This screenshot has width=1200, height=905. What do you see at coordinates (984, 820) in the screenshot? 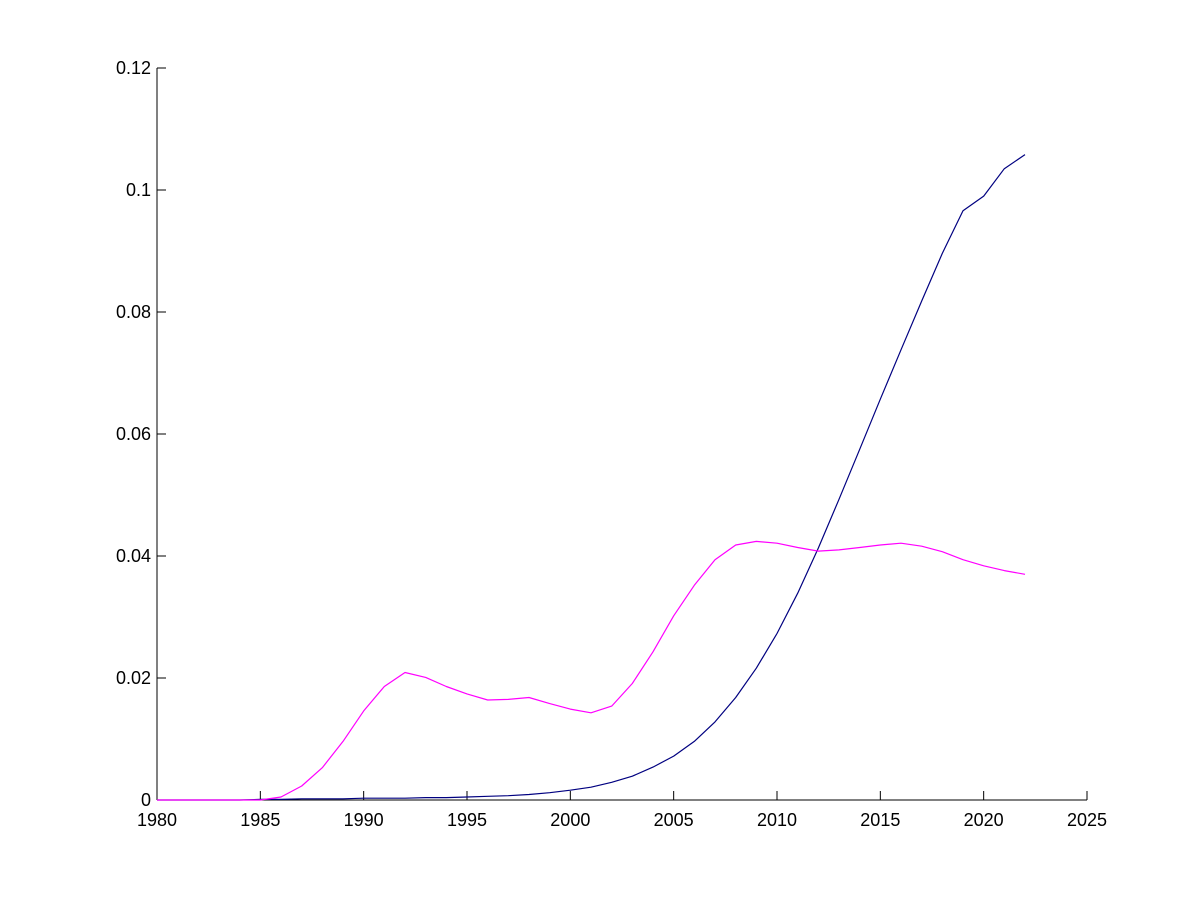
I see `x-tick-label: 2020` at bounding box center [984, 820].